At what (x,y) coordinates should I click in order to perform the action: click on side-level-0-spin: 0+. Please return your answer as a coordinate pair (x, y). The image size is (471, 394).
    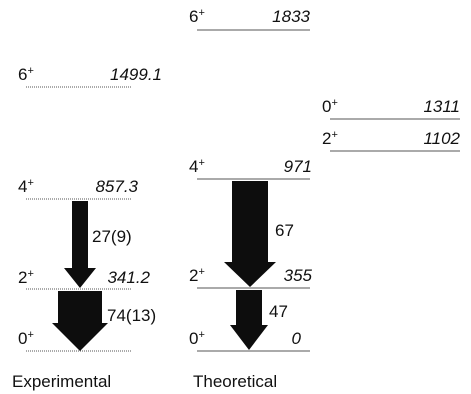
    Looking at the image, I should click on (330, 106).